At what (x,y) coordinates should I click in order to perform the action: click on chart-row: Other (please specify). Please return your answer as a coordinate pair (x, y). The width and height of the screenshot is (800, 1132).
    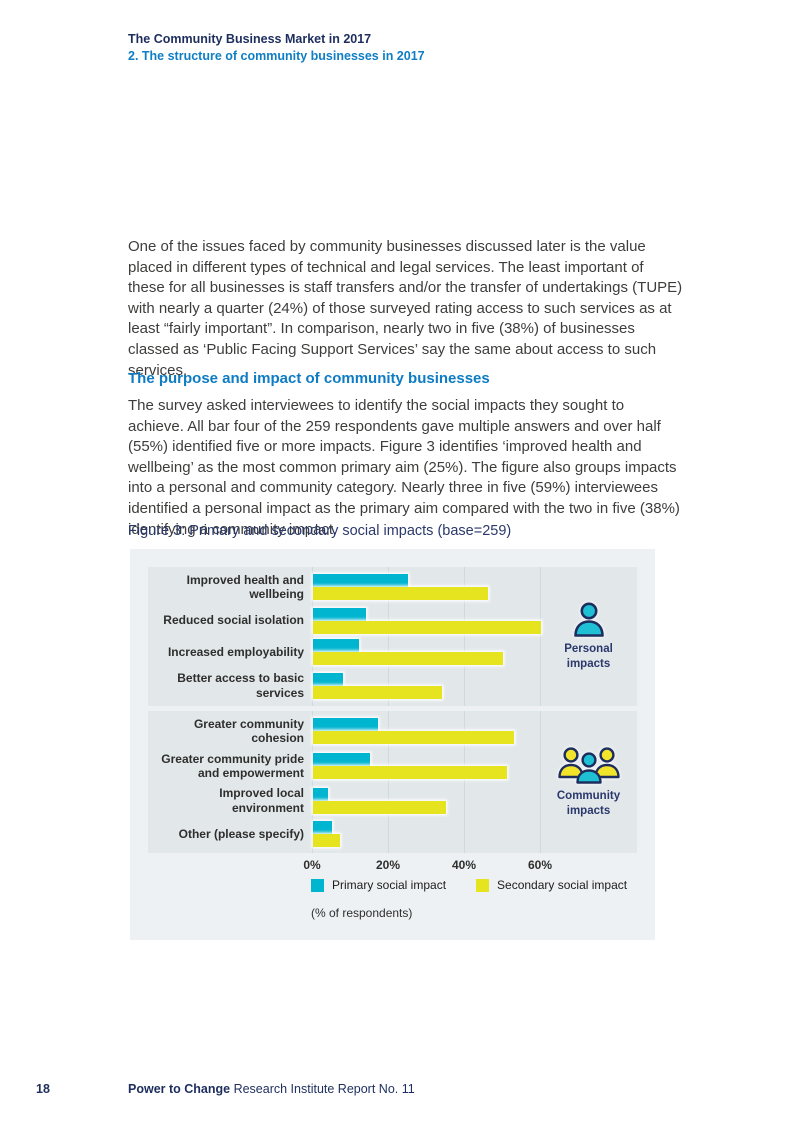
    Looking at the image, I should click on (392, 834).